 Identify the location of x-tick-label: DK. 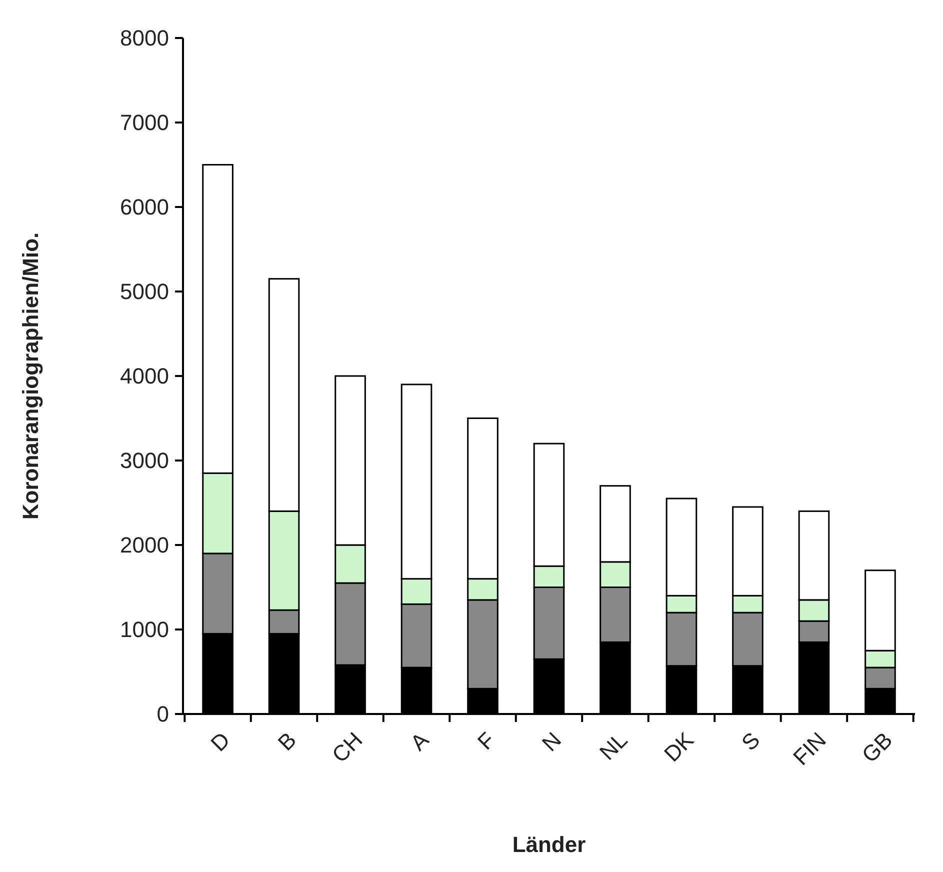
(679, 747).